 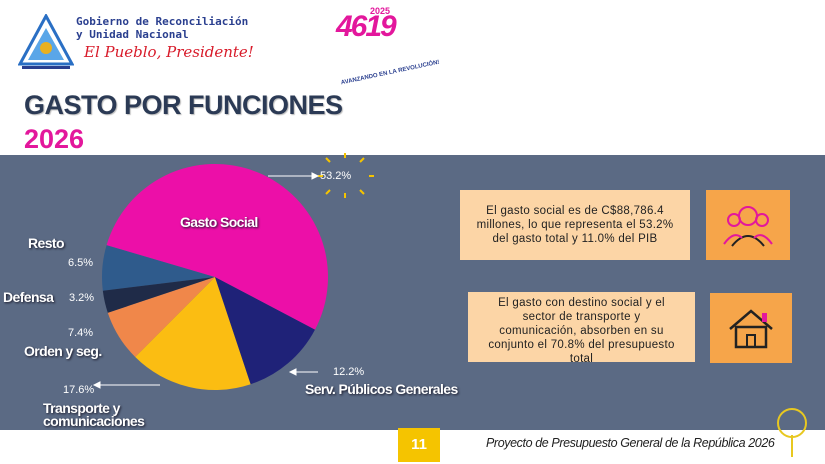 What do you see at coordinates (336, 176) in the screenshot?
I see `value-label: 53.2%` at bounding box center [336, 176].